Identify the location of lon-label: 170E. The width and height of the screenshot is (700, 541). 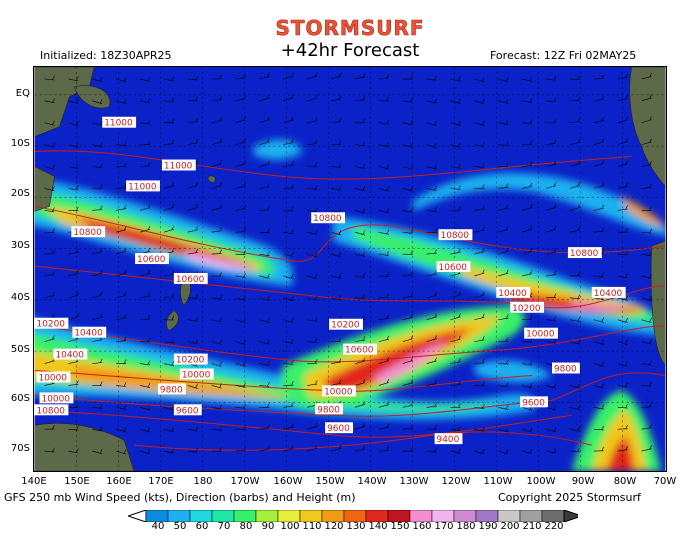
(161, 481).